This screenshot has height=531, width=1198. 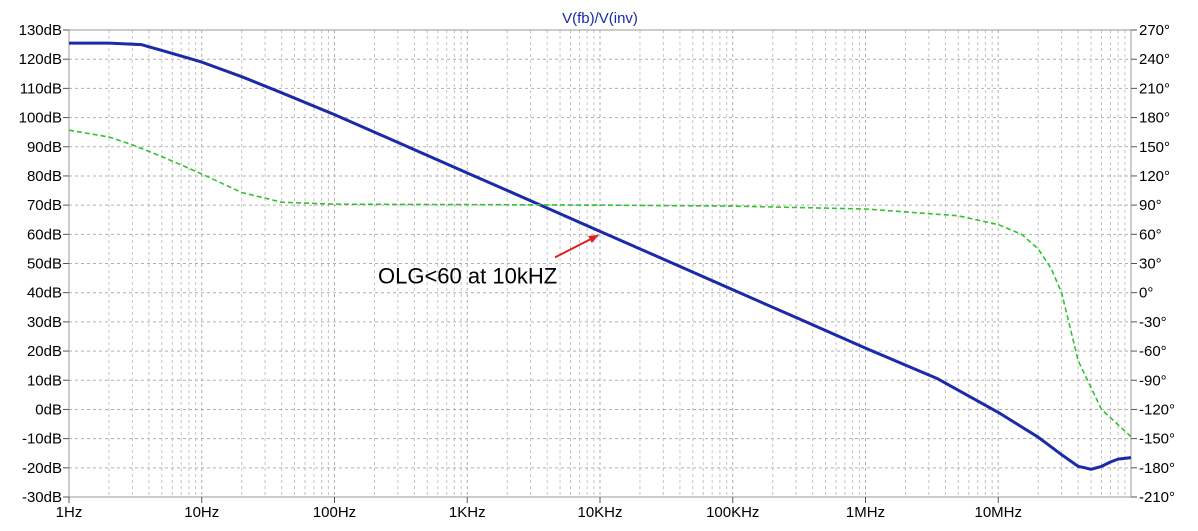 What do you see at coordinates (1154, 147) in the screenshot?
I see `y-right-tick-label: 150°` at bounding box center [1154, 147].